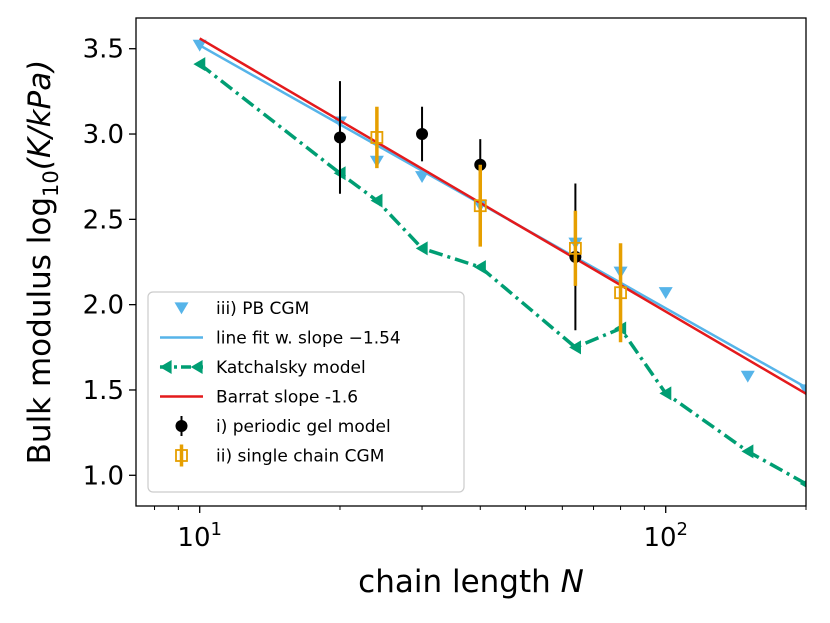 The height and width of the screenshot is (623, 830). Describe the element at coordinates (181, 308) in the screenshot. I see `legend-handle-pb-cgm` at that location.